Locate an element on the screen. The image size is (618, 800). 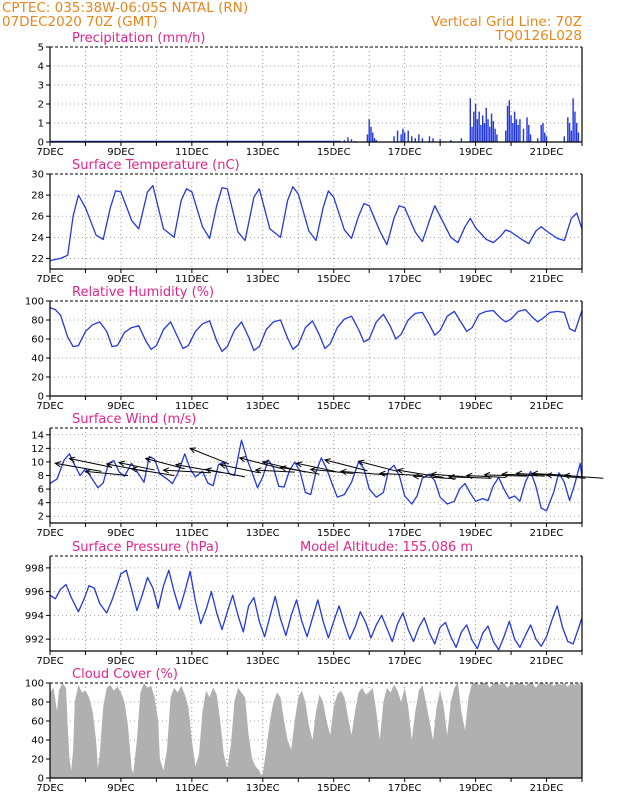
y-tick-label: 998 is located at coordinates (34, 568).